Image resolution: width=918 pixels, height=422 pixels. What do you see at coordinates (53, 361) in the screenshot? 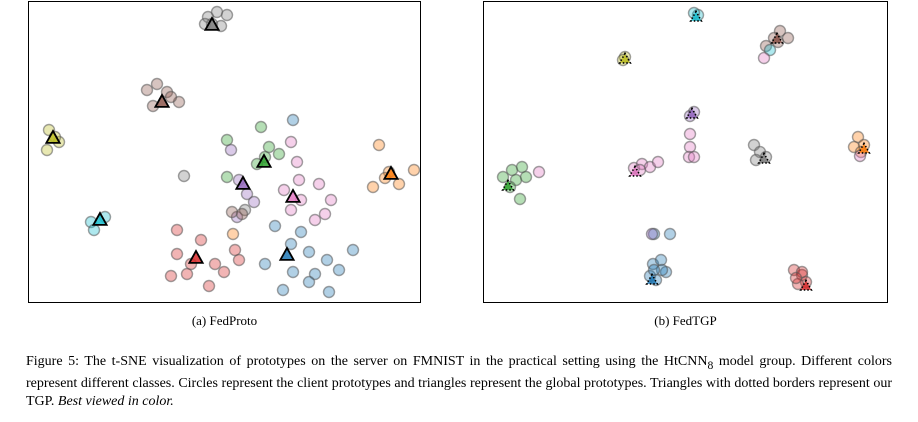
I see `figure-label: Figure 5:` at bounding box center [53, 361].